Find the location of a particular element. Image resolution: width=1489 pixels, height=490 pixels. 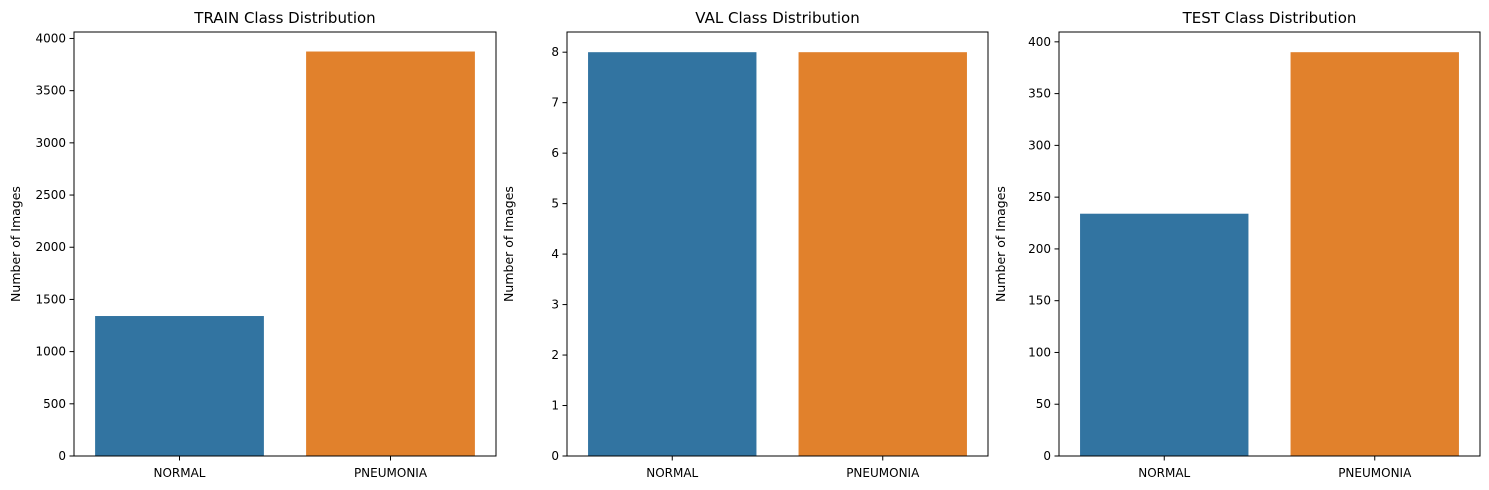

y-tick-label: 6 is located at coordinates (555, 153).